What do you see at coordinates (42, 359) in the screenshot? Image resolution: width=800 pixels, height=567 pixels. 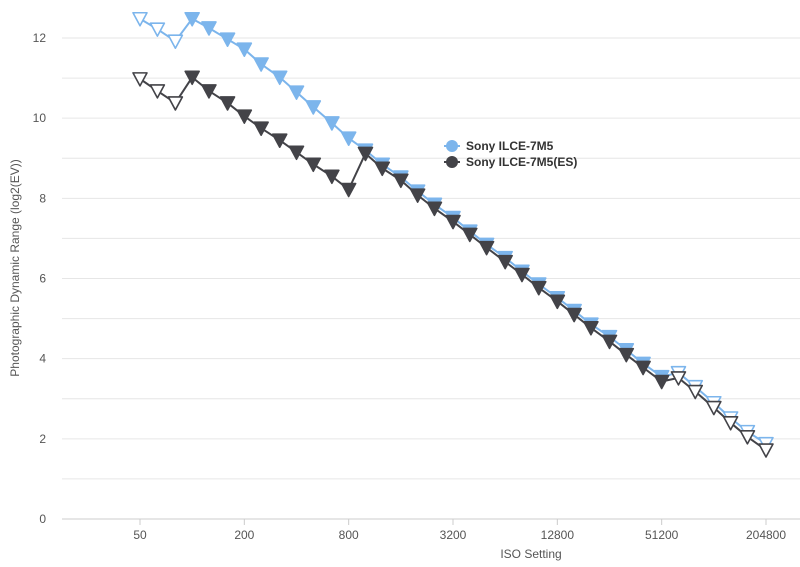 I see `y-tick-label: 4` at bounding box center [42, 359].